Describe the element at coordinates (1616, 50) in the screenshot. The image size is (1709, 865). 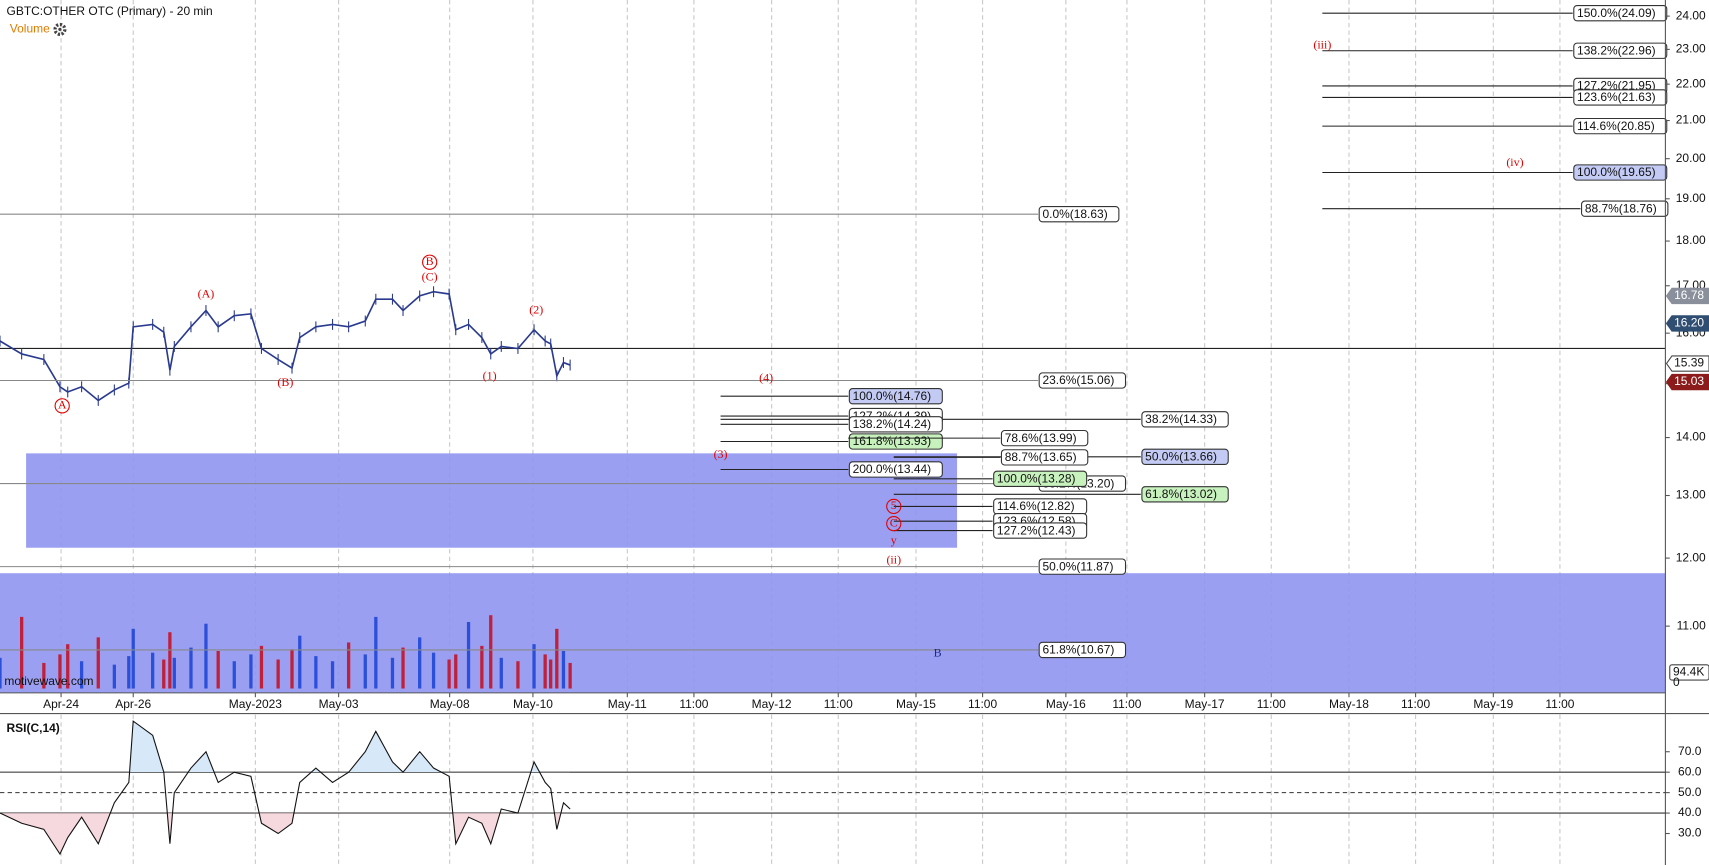
I see `fib-label: 138.2%(22.96)` at that location.